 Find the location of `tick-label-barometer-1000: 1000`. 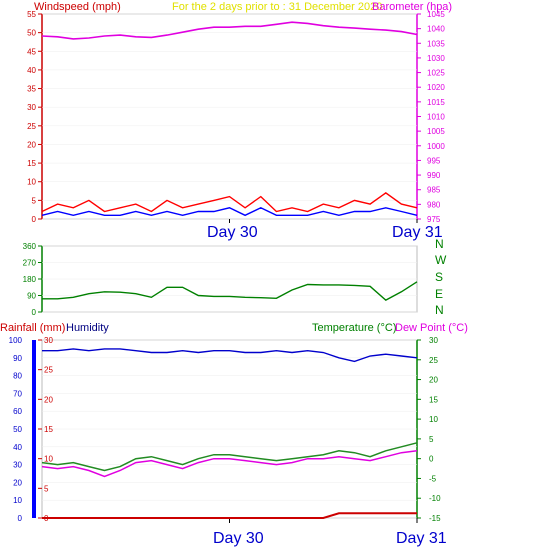

tick-label-barometer-1000: 1000 is located at coordinates (436, 146).